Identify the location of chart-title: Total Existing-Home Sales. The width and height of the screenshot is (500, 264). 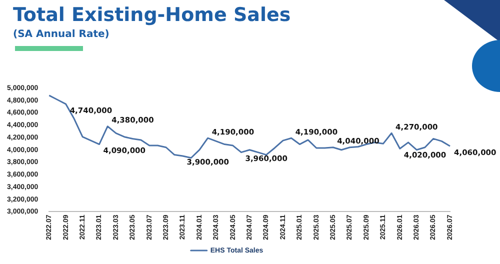
(152, 15).